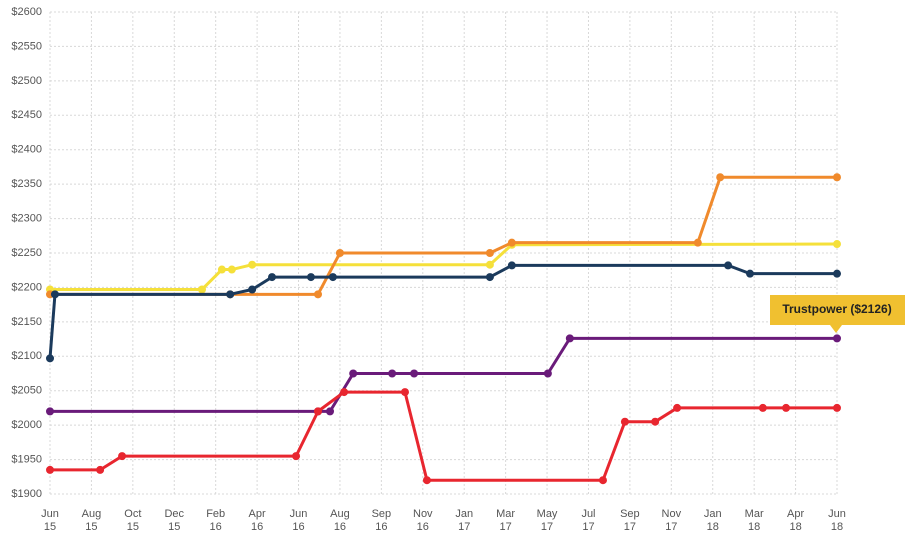 The image size is (909, 535). I want to click on x-tick-label: Jul 17, so click(588, 520).